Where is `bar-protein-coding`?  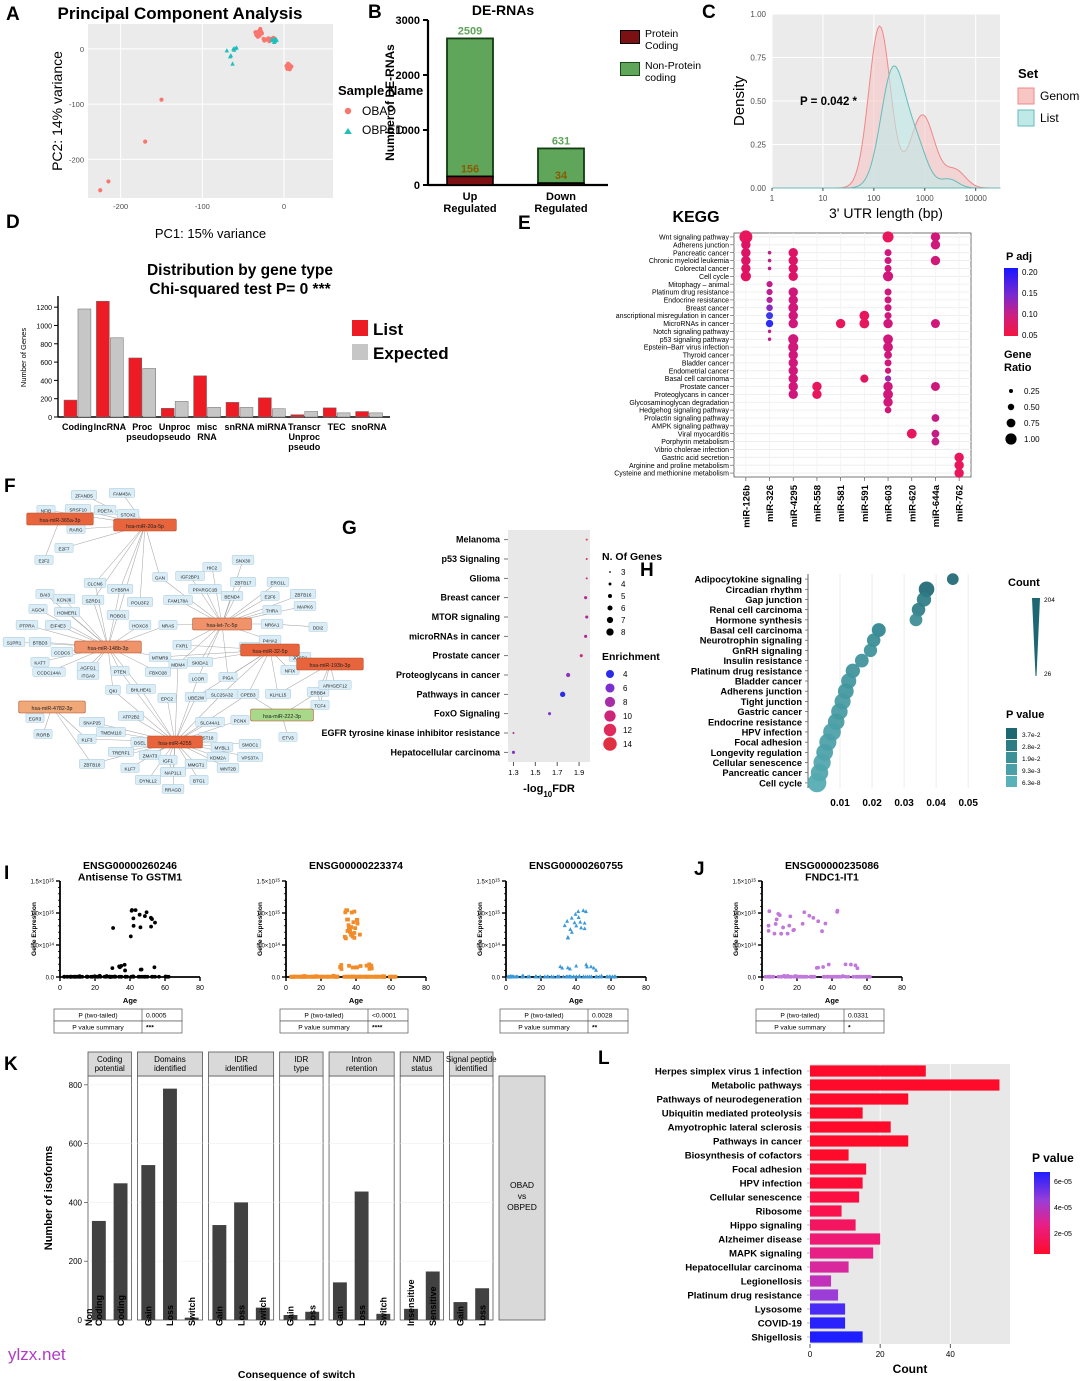 bar-protein-coding is located at coordinates (470, 180).